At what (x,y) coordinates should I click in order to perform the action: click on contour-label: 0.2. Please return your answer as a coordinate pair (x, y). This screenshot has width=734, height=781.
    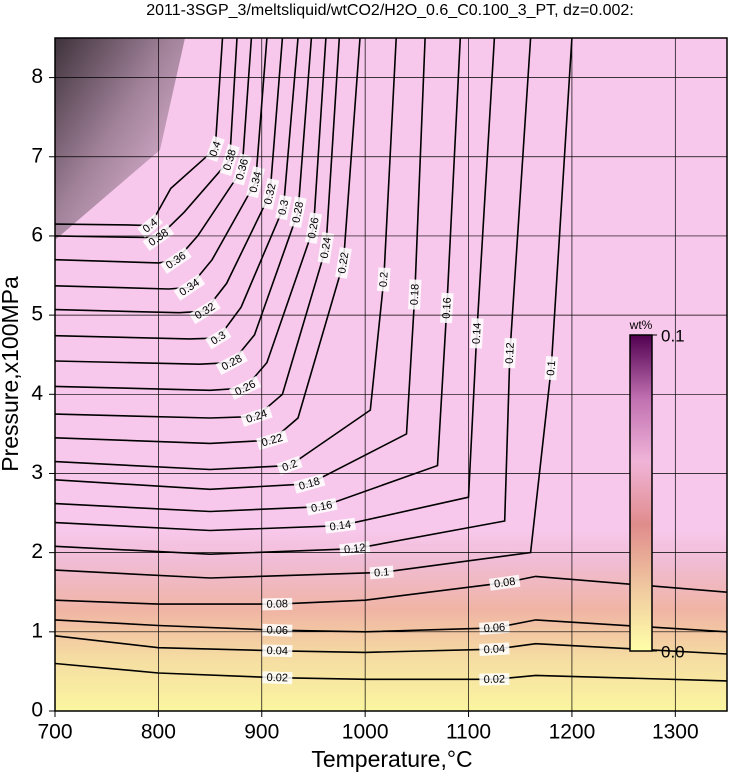
    Looking at the image, I should click on (383, 279).